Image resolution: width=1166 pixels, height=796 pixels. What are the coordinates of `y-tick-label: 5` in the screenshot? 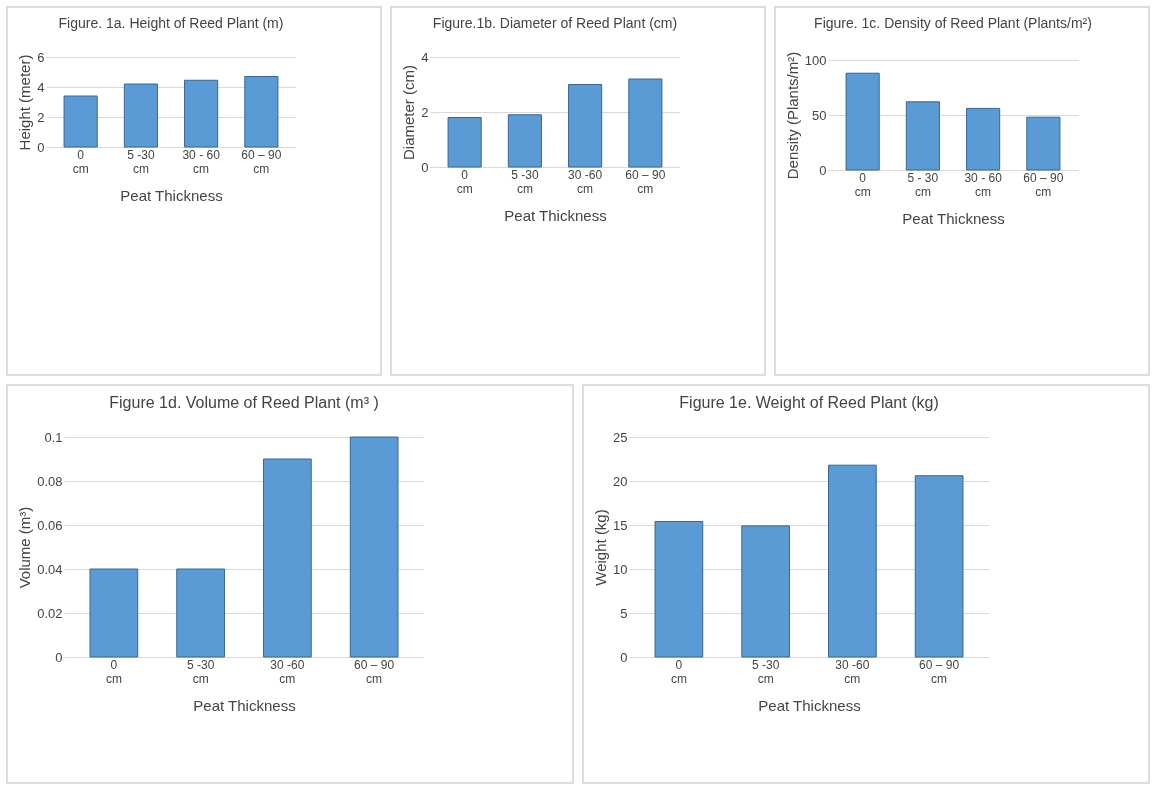 It's located at (624, 613).